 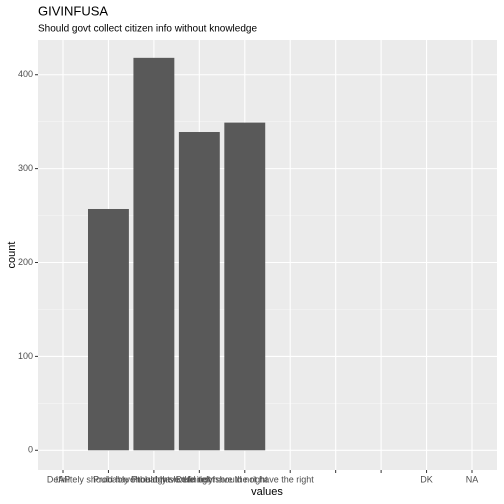 What do you see at coordinates (426, 479) in the screenshot?
I see `x-tick-label: DK` at bounding box center [426, 479].